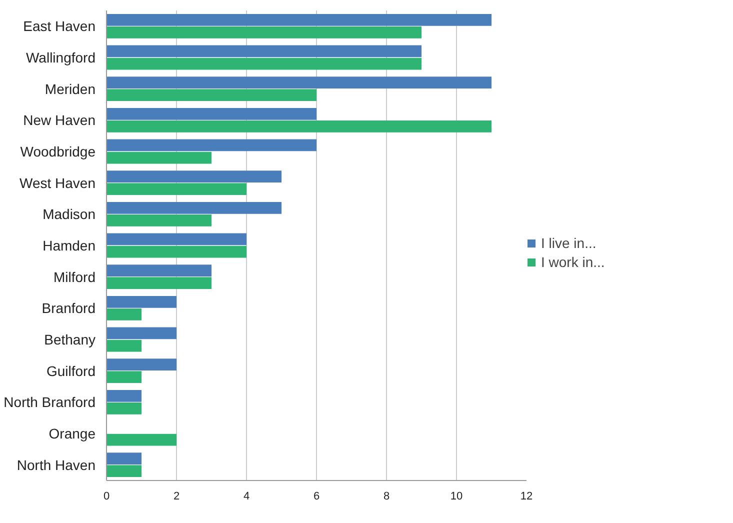 This screenshot has height=523, width=733. What do you see at coordinates (58, 182) in the screenshot?
I see `y-tick-label: West Haven` at bounding box center [58, 182].